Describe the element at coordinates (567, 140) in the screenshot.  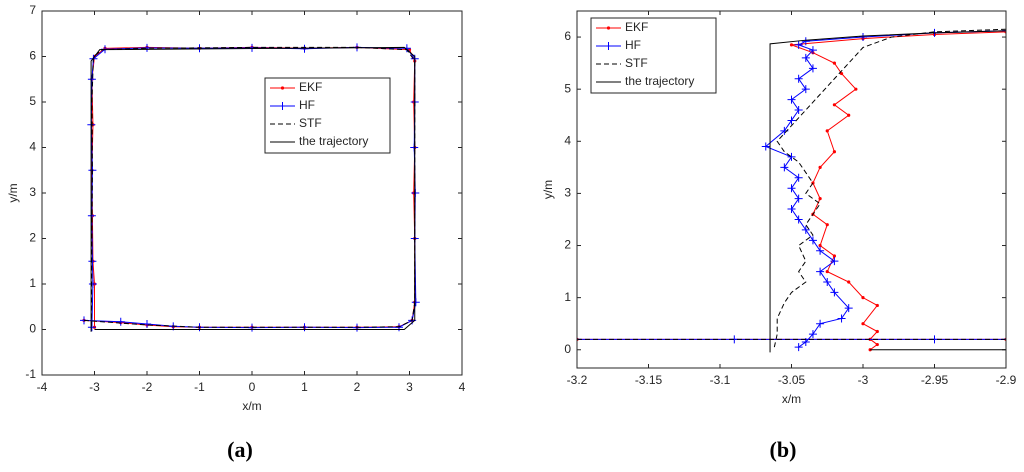
I see `y-tick-label: 4` at that location.